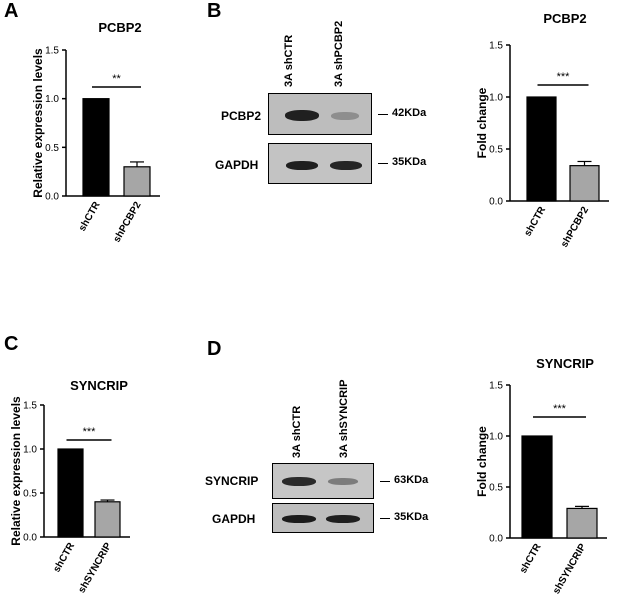 This screenshot has width=617, height=599. What do you see at coordinates (232, 481) in the screenshot?
I see `blot-d-protein-1-label: SYNCRIP` at bounding box center [232, 481].